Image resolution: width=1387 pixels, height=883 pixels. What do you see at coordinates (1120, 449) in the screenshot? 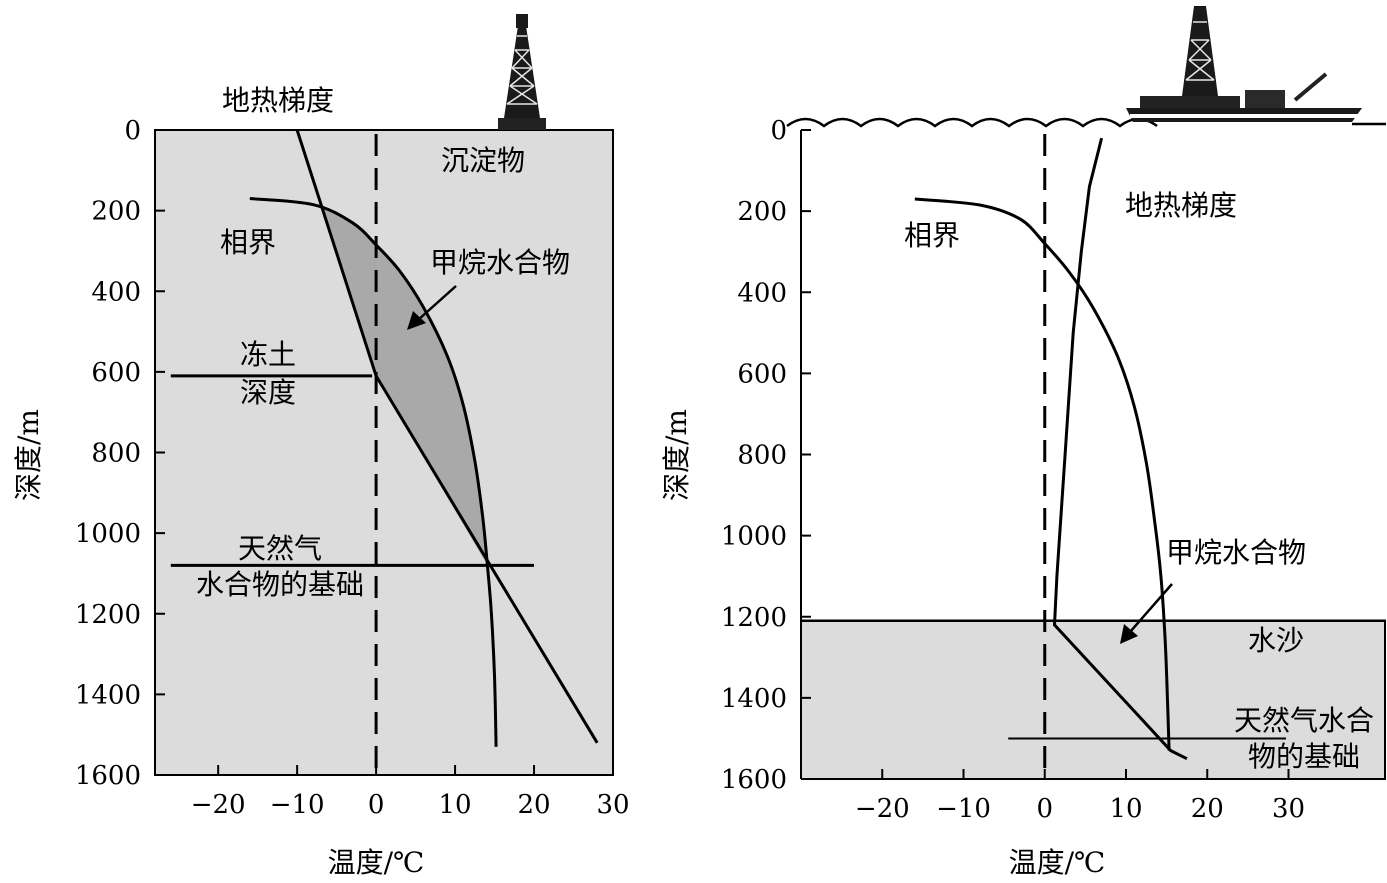
I see `geothermal-gradient-line` at bounding box center [1120, 449].